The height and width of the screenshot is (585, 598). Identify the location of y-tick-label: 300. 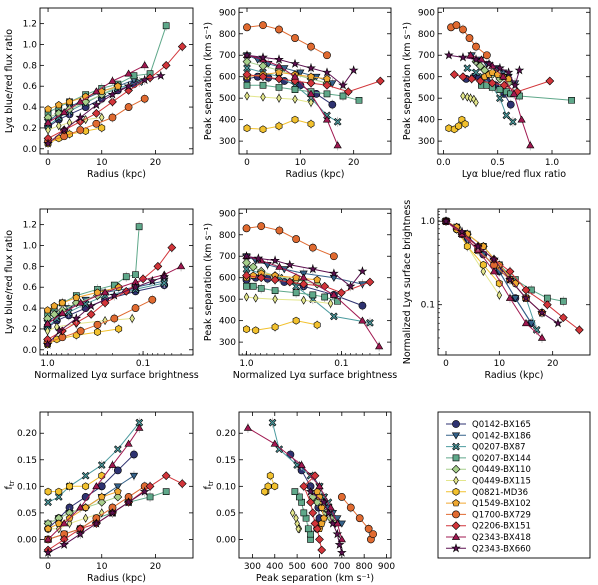
(227, 142).